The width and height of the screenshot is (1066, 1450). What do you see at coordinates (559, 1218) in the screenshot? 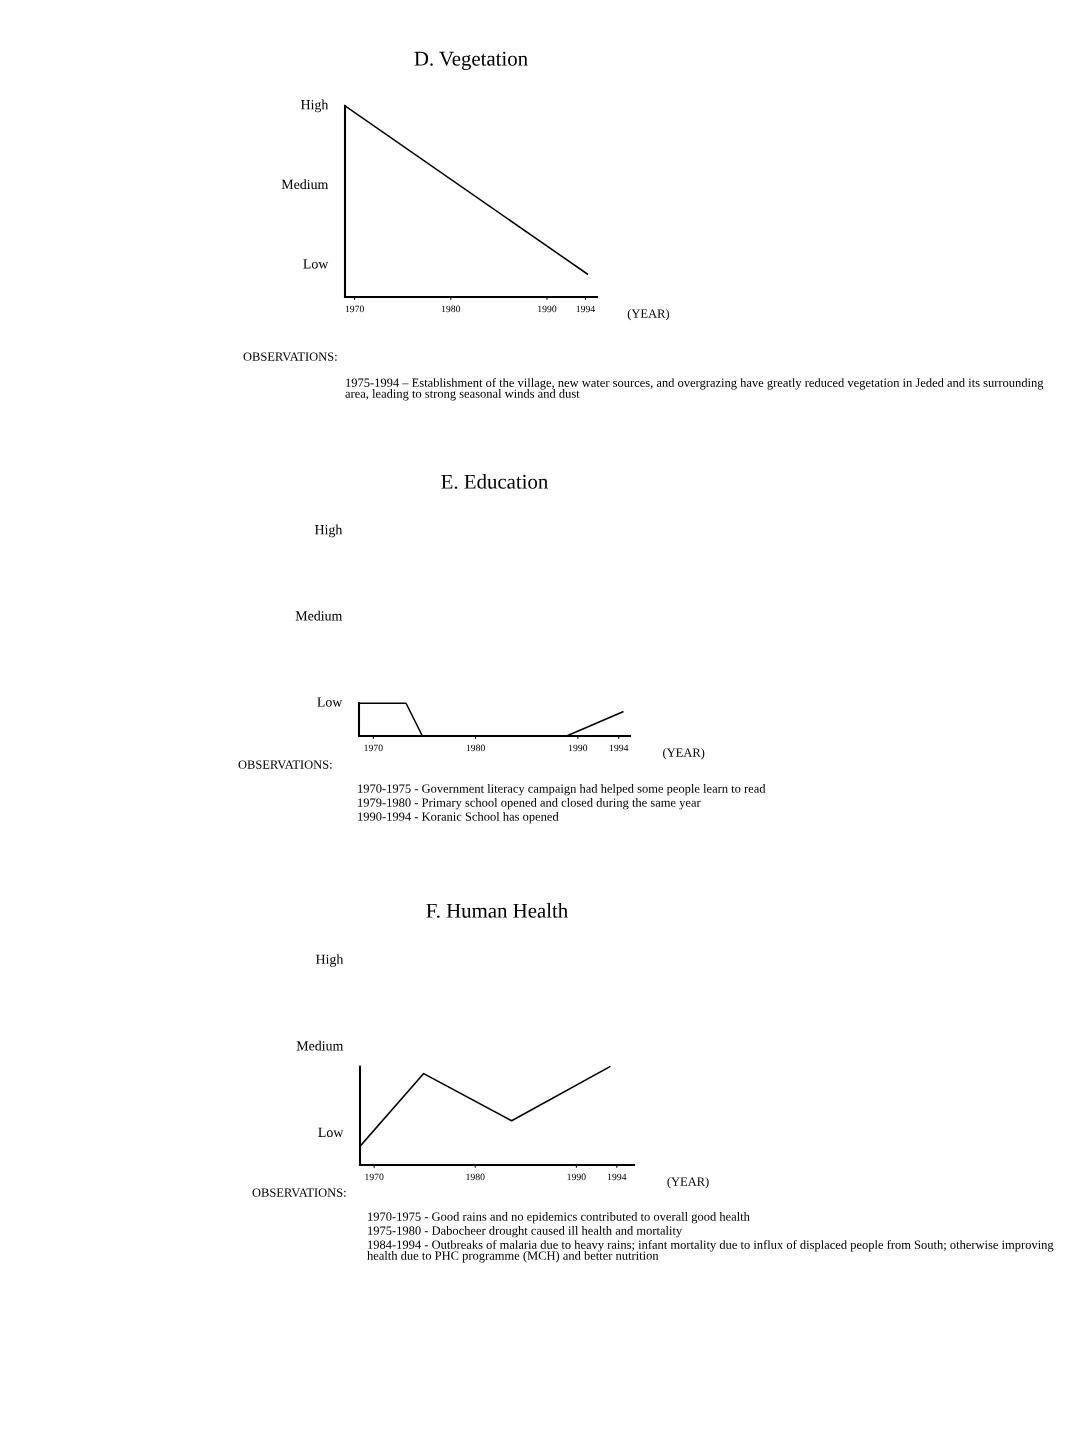
I see `text: 1970-1975 - Good rains and no epidemics contributed to overall good health` at bounding box center [559, 1218].